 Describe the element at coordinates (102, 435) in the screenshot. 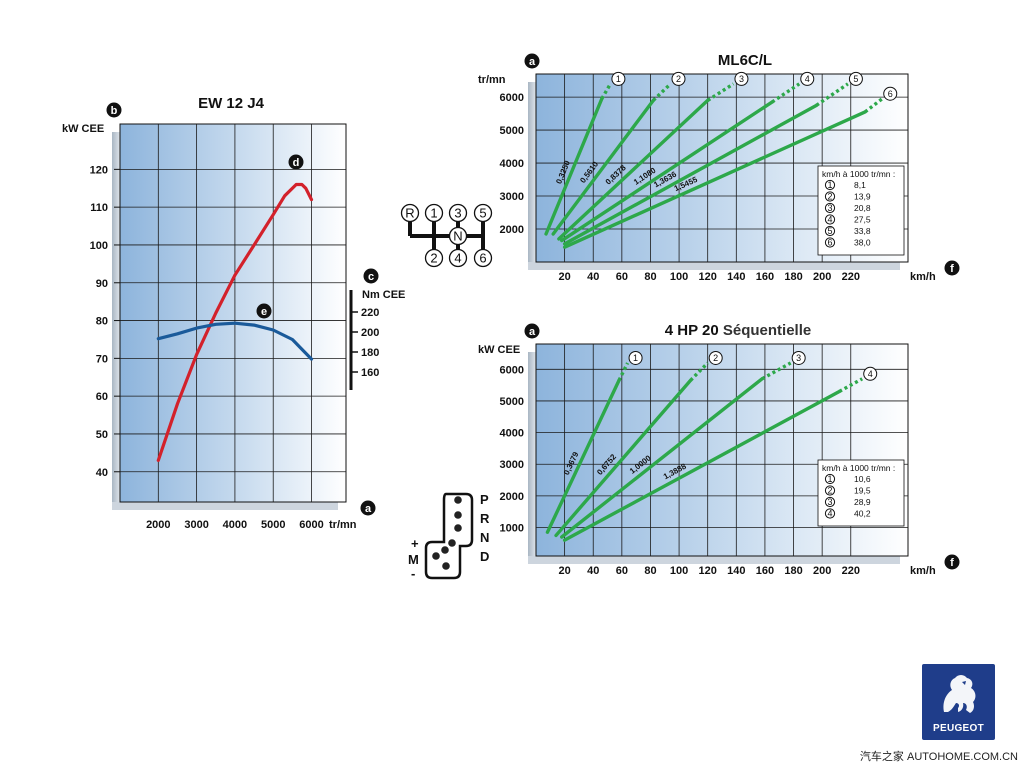

I see `y-tick-label-1: 50` at that location.